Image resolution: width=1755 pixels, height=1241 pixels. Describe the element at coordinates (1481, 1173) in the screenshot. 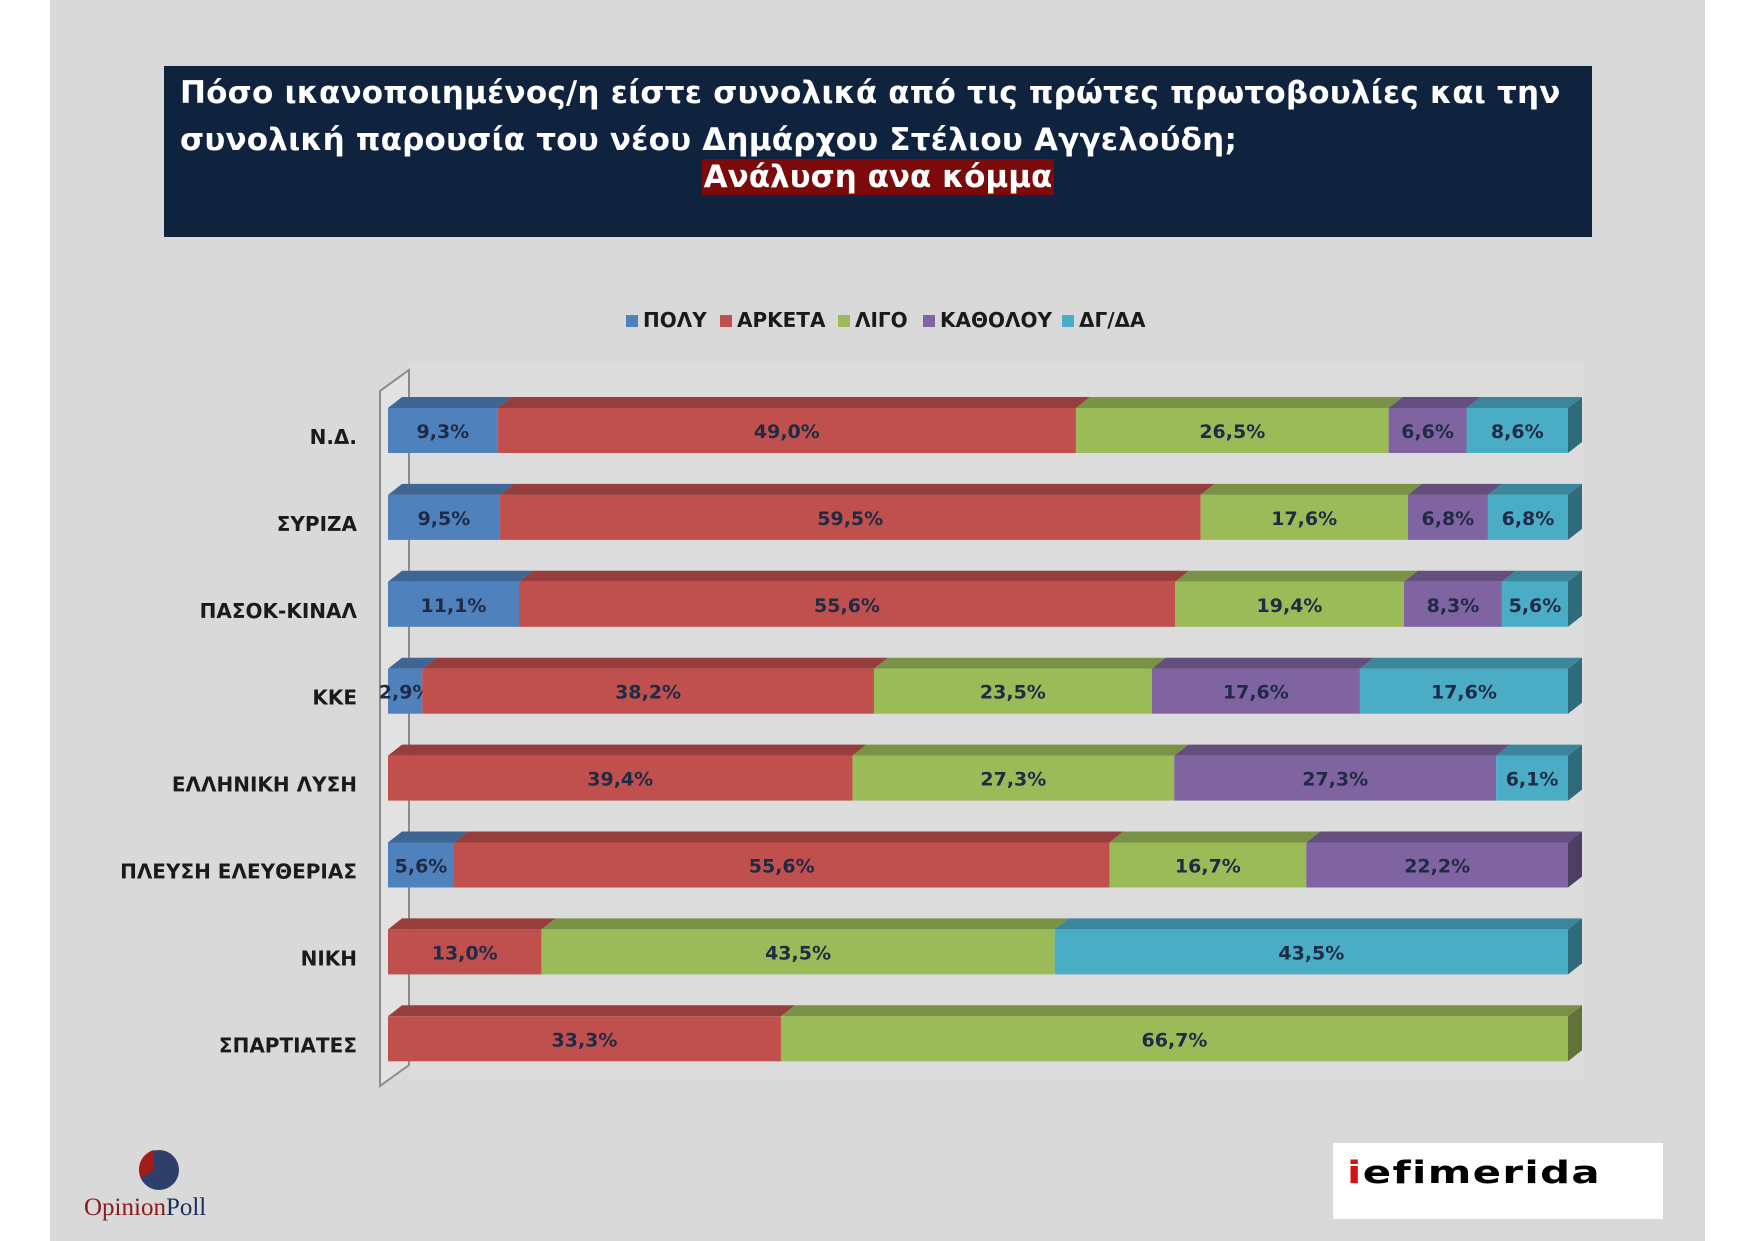

I see `iefimerida-rest: efimerida` at that location.